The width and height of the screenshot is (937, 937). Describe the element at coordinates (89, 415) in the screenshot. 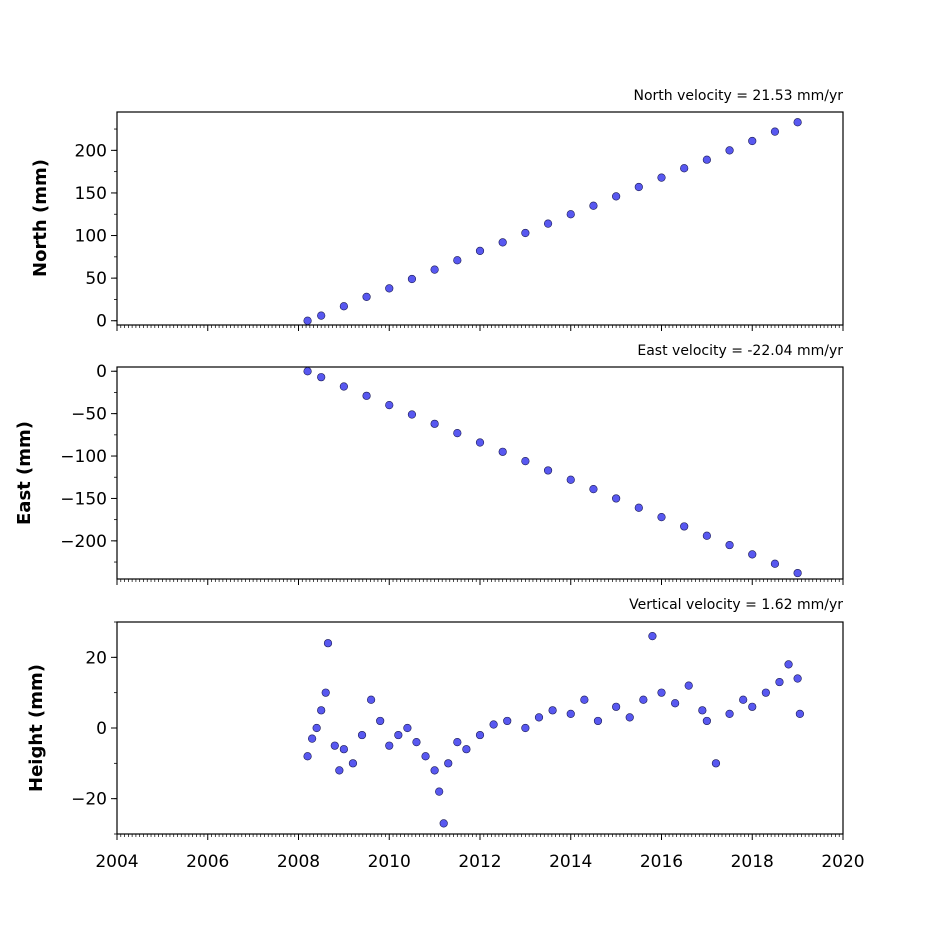

I see `east-y-tick-label: −50` at that location.